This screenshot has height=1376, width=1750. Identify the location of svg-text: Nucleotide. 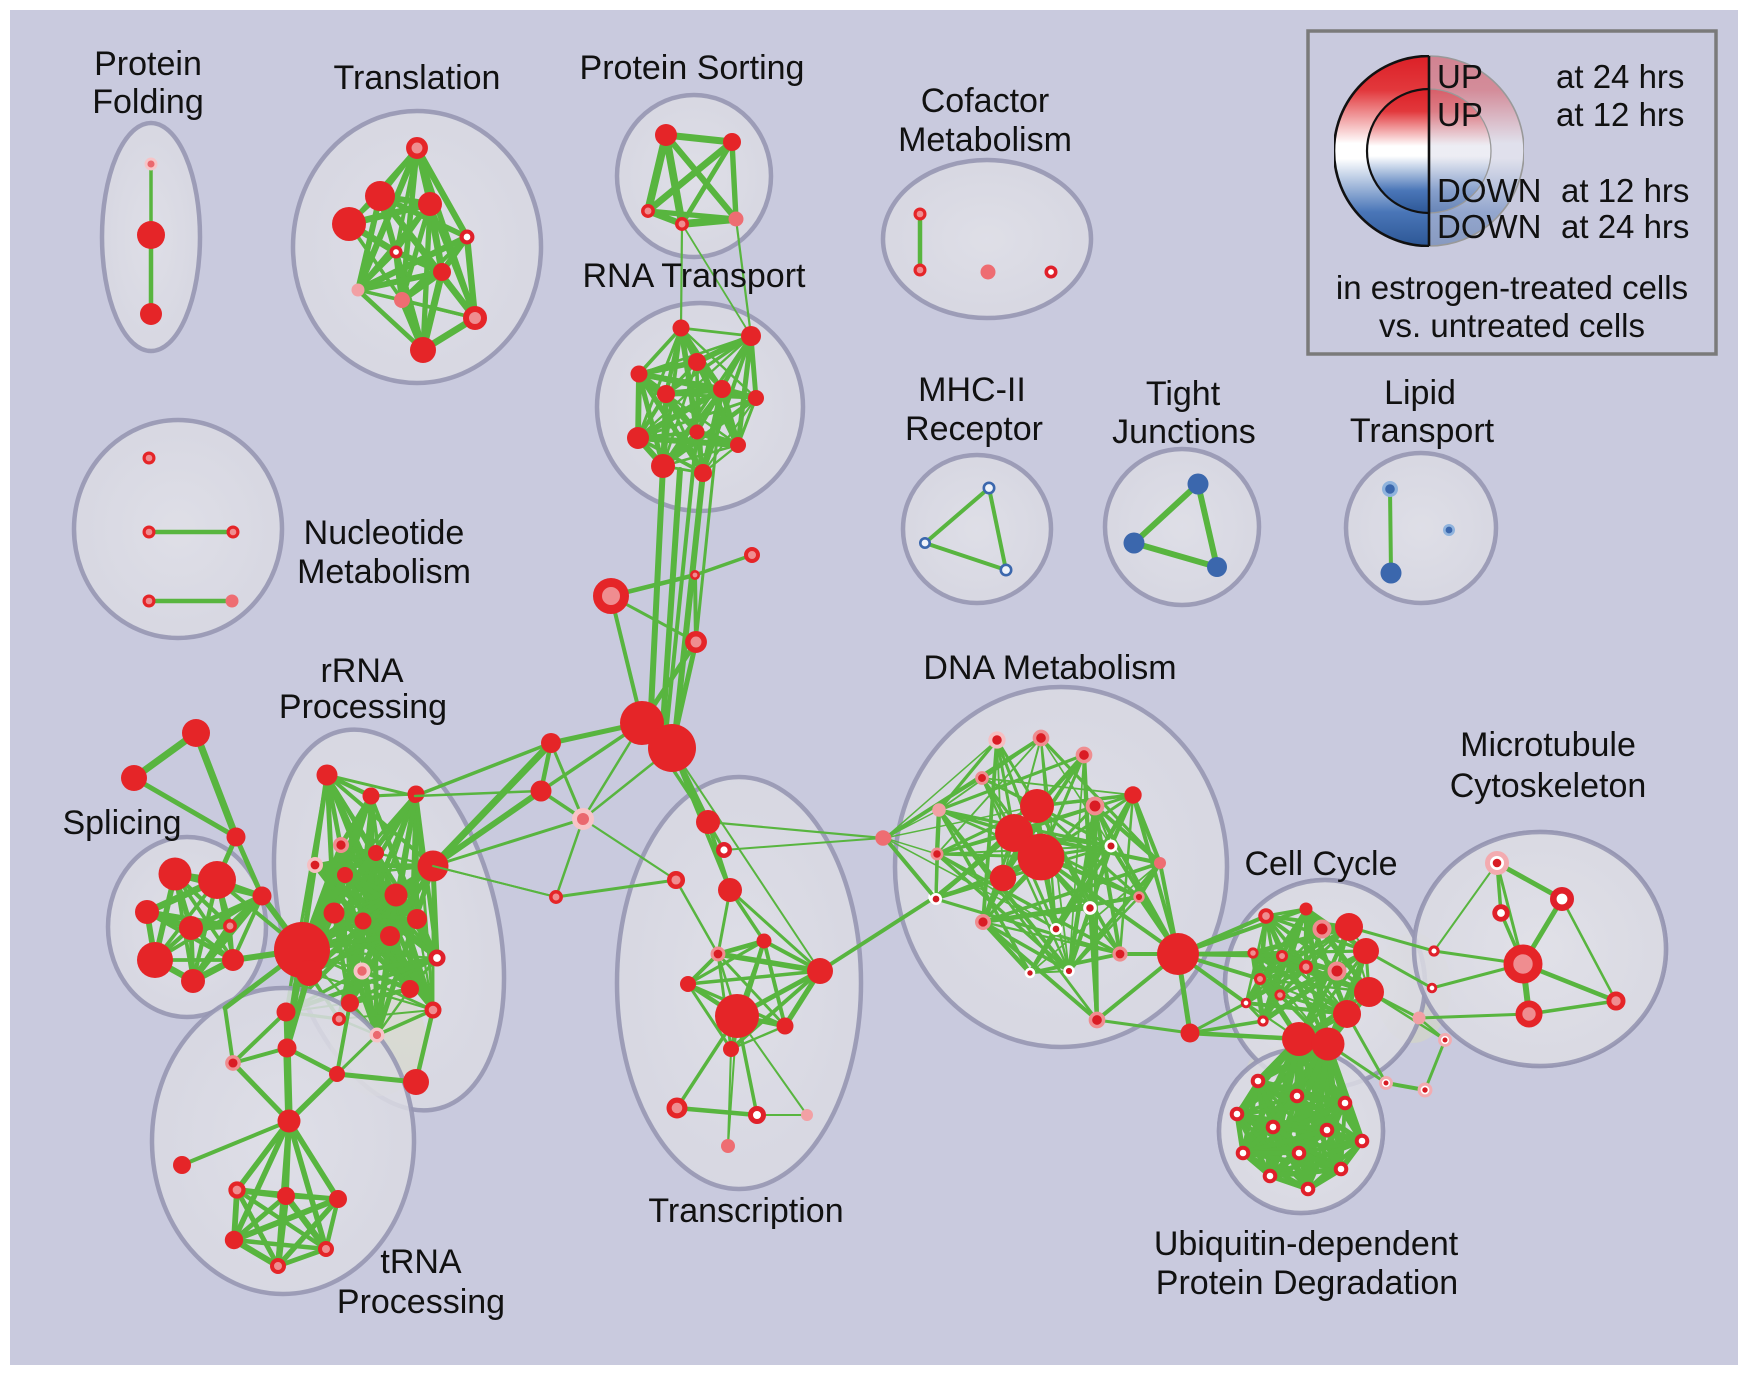
(384, 533).